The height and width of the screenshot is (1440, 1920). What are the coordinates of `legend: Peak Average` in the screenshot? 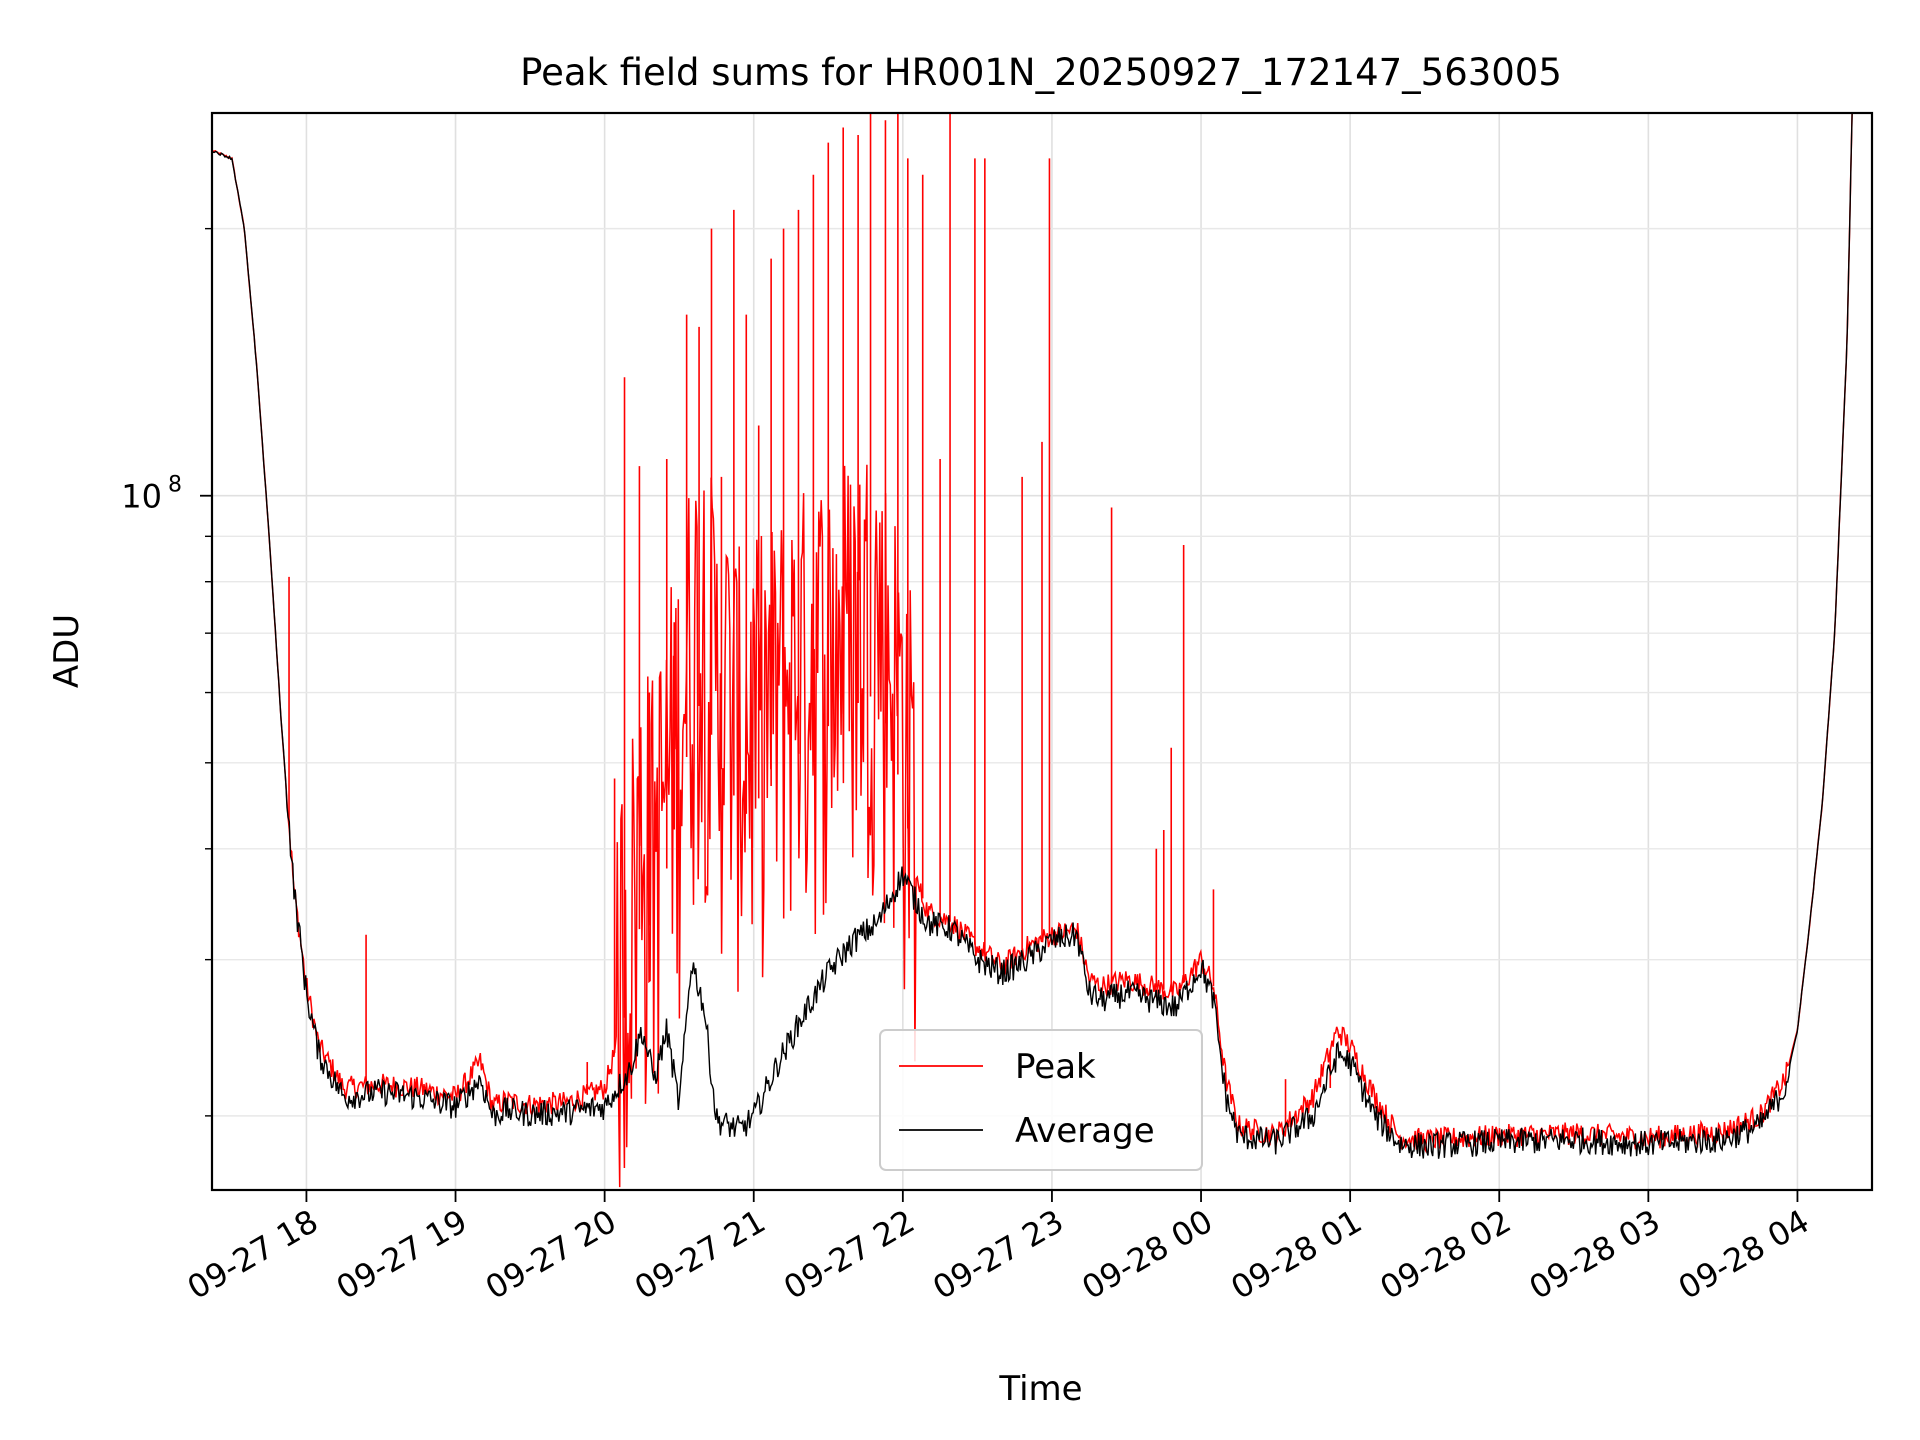 It's located at (1041, 1100).